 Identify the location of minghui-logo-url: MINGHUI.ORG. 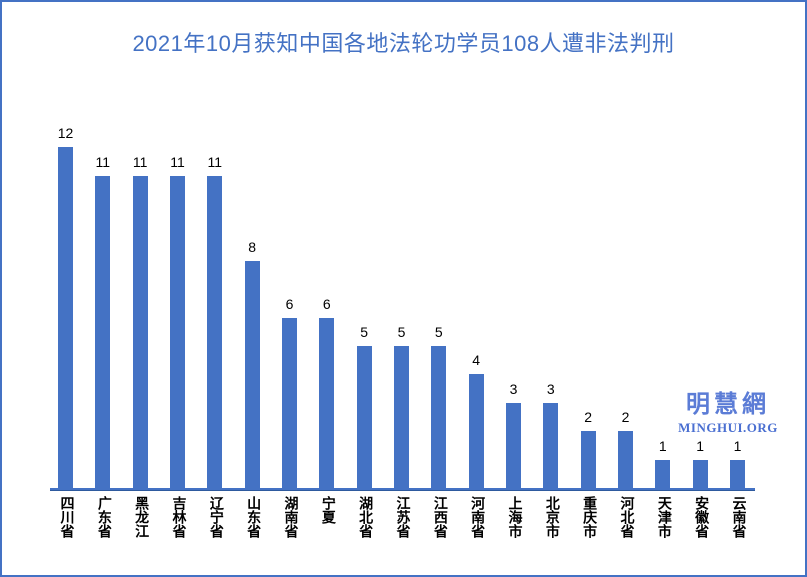
(728, 427).